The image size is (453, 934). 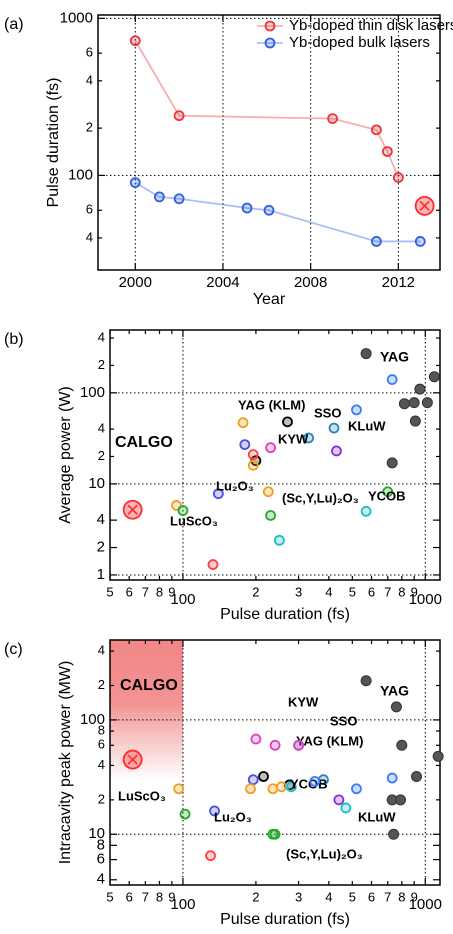 What do you see at coordinates (76, 17) in the screenshot?
I see `y-tick-label: 1000` at bounding box center [76, 17].